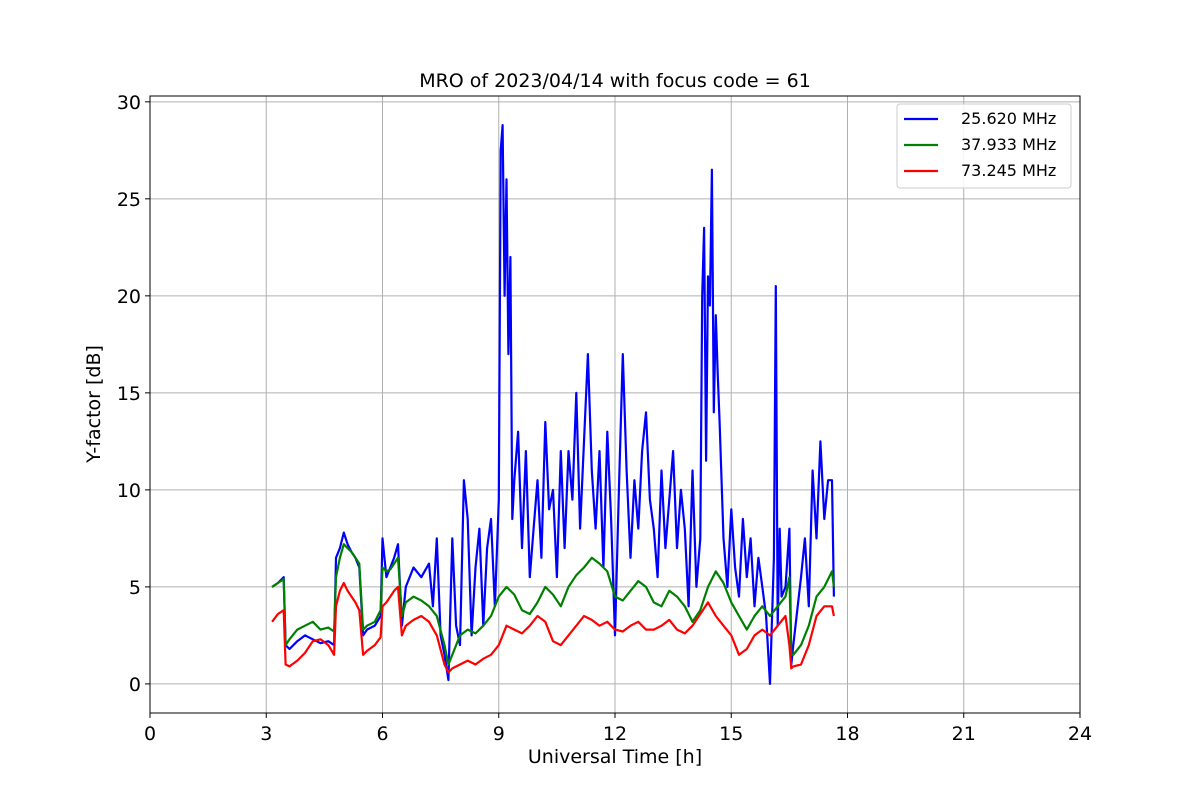  What do you see at coordinates (129, 103) in the screenshot?
I see `y-tick-label: 30` at bounding box center [129, 103].